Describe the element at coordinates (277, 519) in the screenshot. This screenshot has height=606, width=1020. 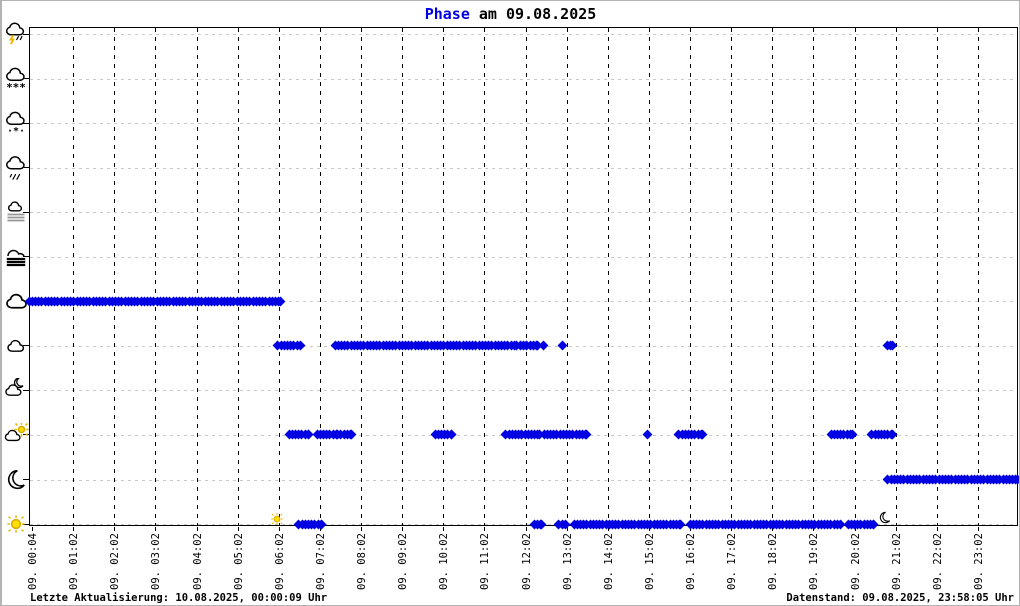
I see `sunrise-sun-icon` at that location.